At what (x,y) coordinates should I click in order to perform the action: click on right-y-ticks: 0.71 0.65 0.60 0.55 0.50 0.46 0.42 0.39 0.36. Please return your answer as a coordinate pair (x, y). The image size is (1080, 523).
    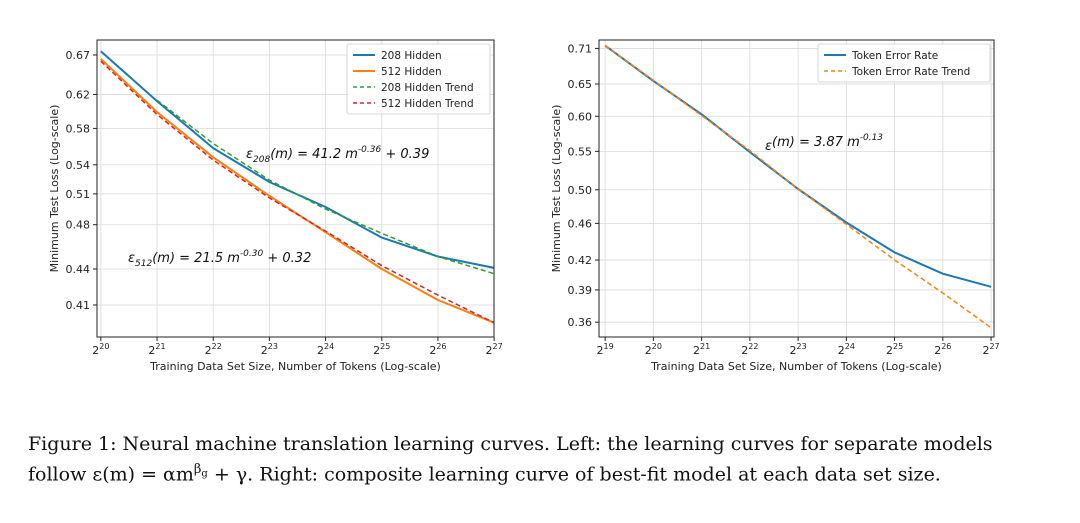
    Looking at the image, I should click on (583, 185).